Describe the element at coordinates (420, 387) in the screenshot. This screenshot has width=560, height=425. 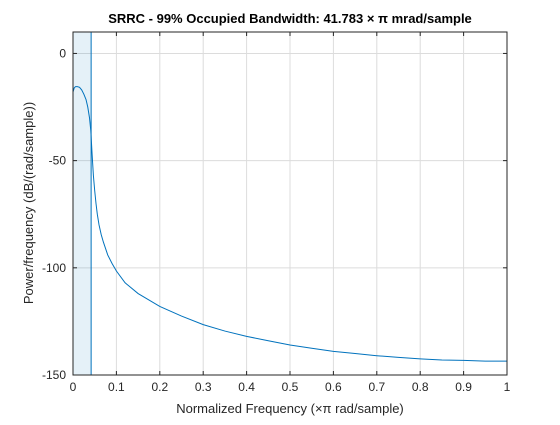
I see `x-tick-label: 0.8` at that location.